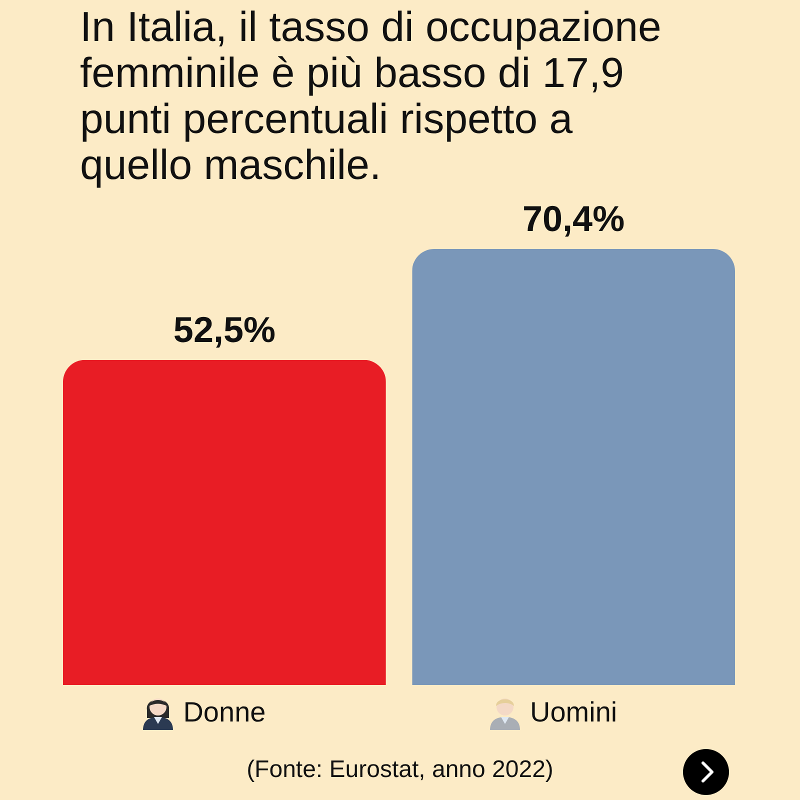 The image size is (800, 800). What do you see at coordinates (574, 712) in the screenshot?
I see `x-tick-label: Uomini` at bounding box center [574, 712].